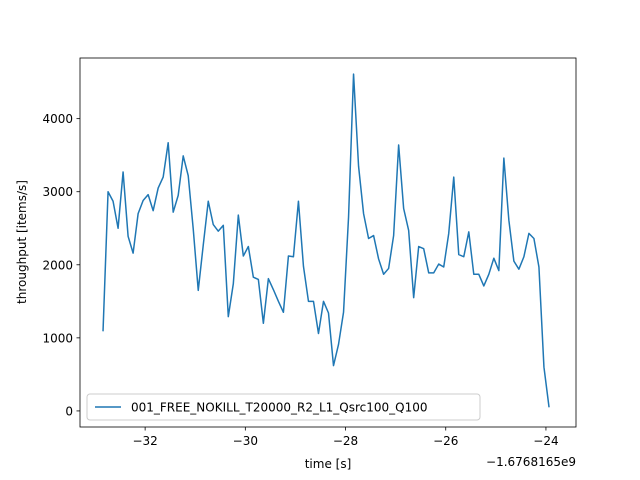 The image size is (640, 480). What do you see at coordinates (328, 464) in the screenshot?
I see `x-axis-label: time [s]` at bounding box center [328, 464].